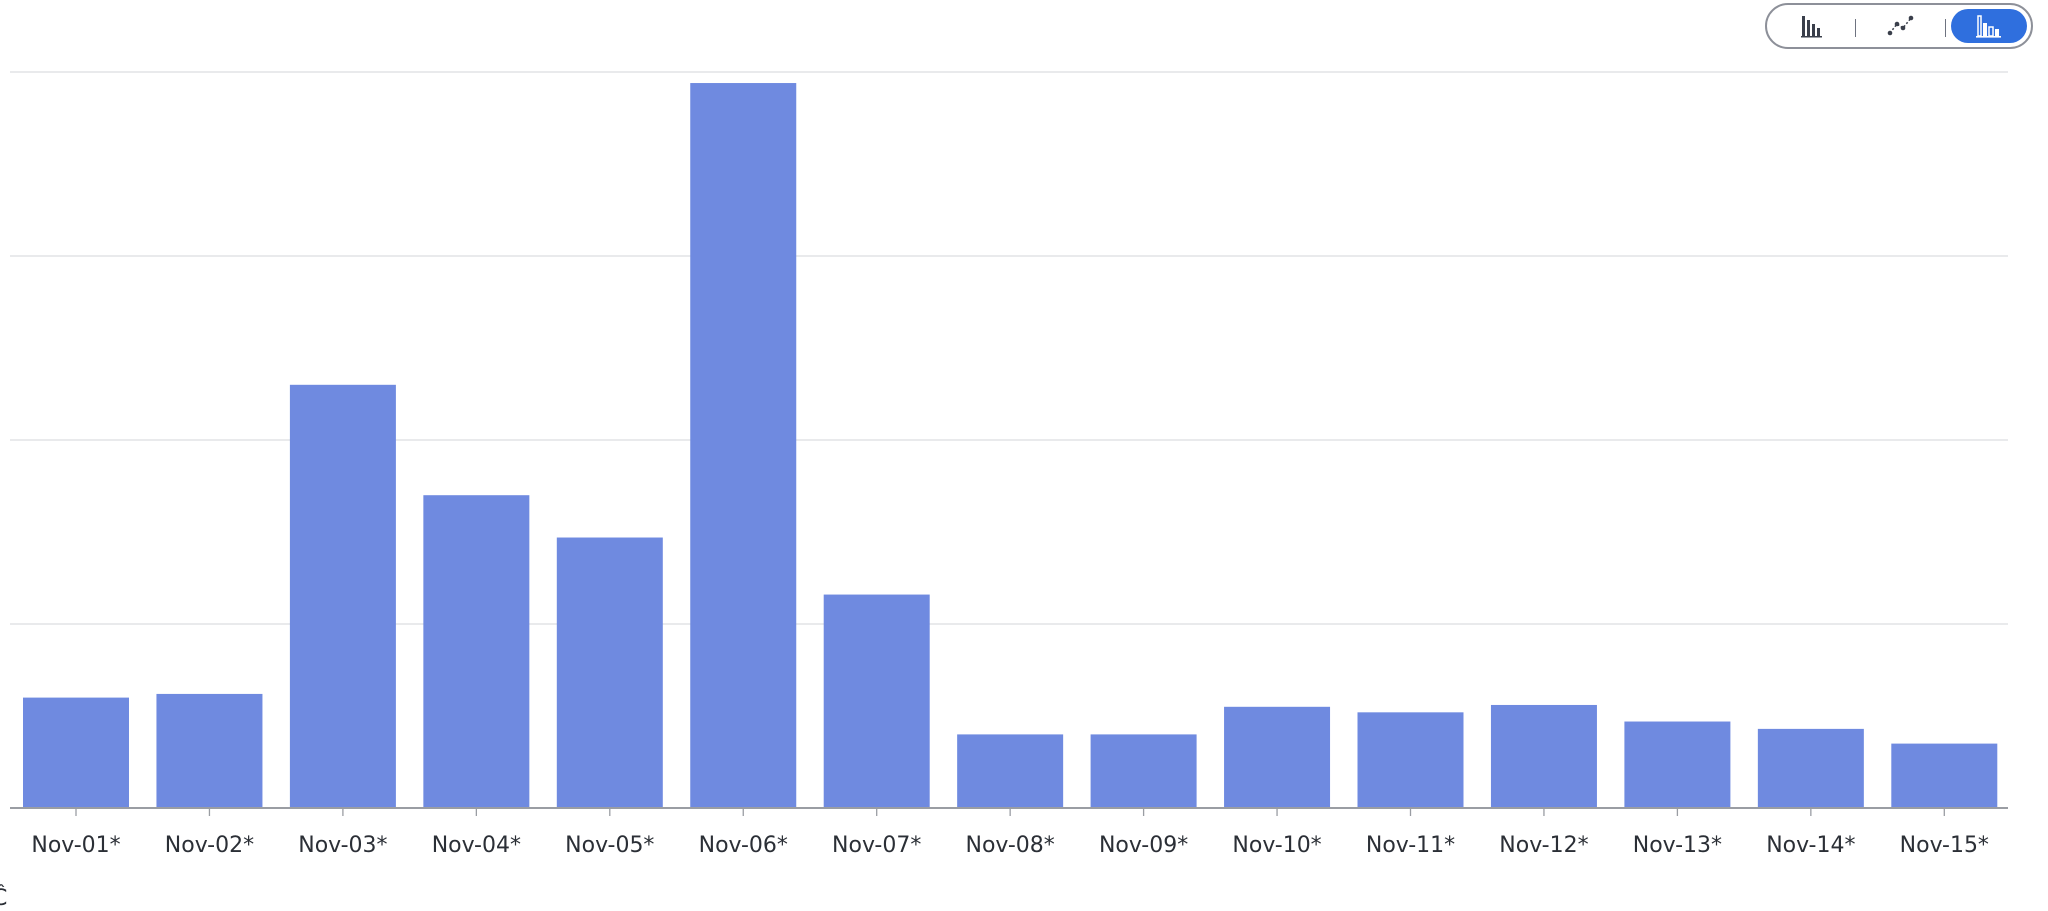 The image size is (2048, 911). I want to click on corner-glyph: Ĉ, so click(3, 899).